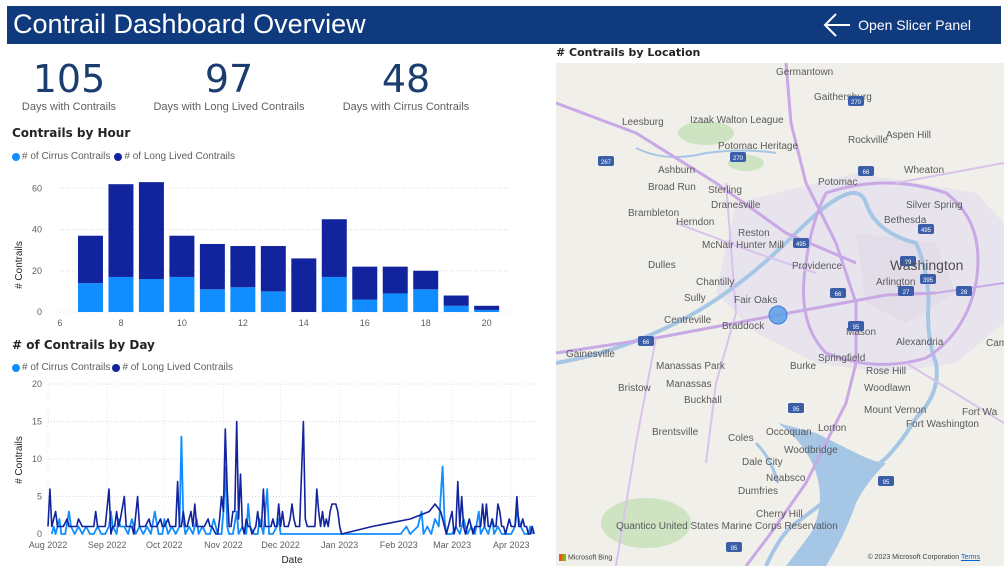  Describe the element at coordinates (928, 281) in the screenshot. I see `highway-shield-label: 395` at that location.